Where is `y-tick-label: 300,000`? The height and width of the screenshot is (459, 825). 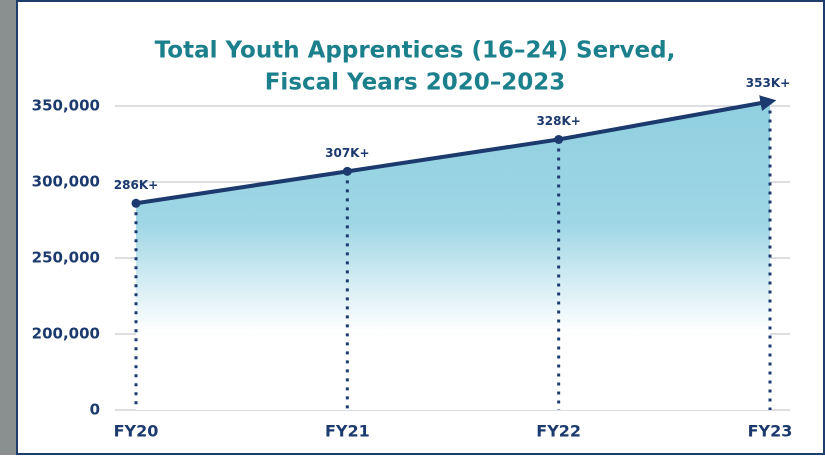 y-tick-label: 300,000 is located at coordinates (66, 182).